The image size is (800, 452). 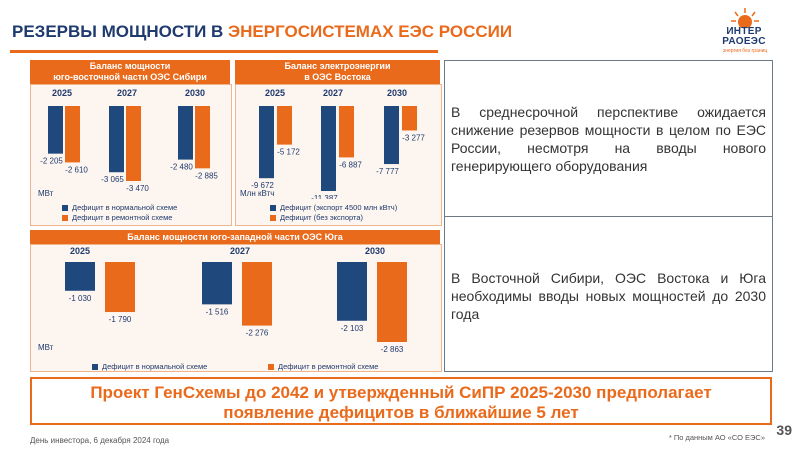 I want to click on unit-south: МВт, so click(x=46, y=347).